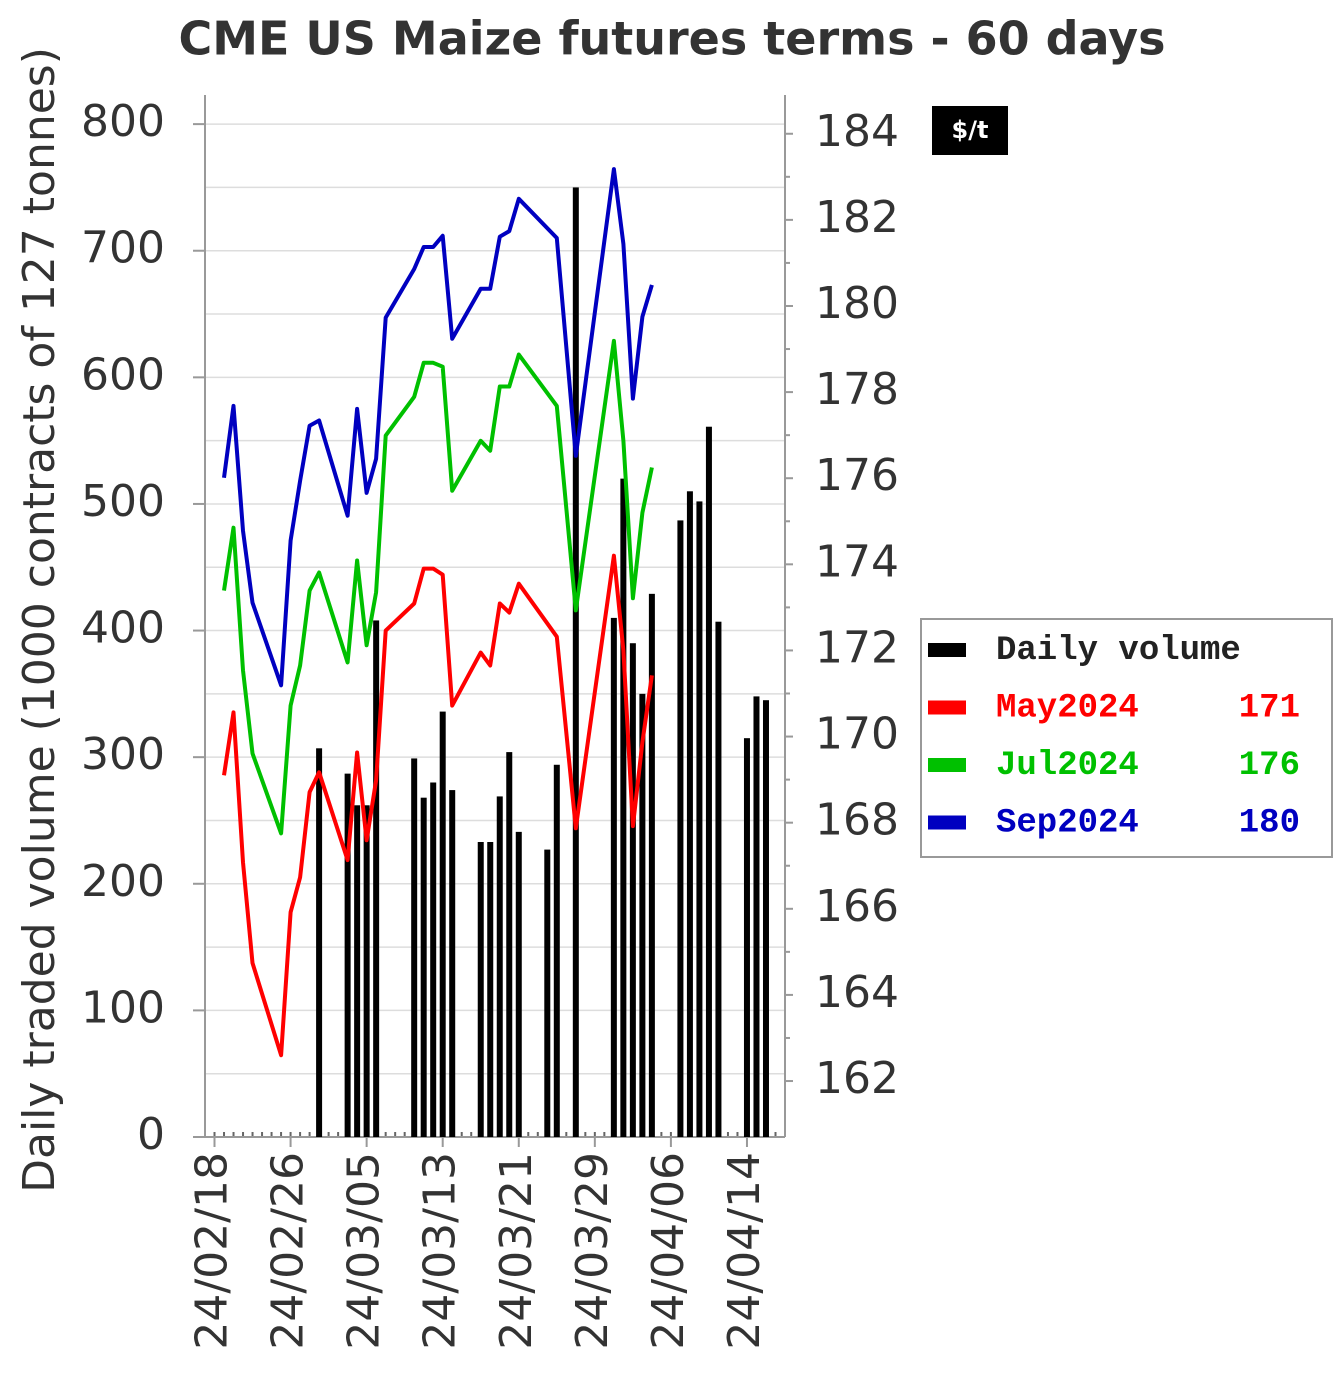  What do you see at coordinates (668, 1251) in the screenshot?
I see `x-tick-label: 24/04/06` at bounding box center [668, 1251].